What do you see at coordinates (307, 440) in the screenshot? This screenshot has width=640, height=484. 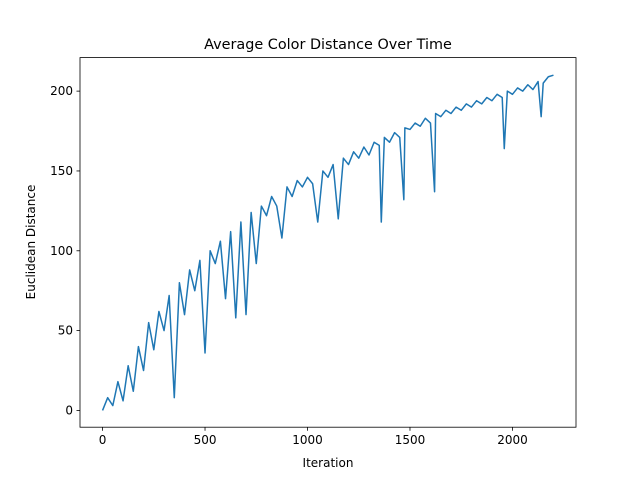 I see `x-tick-label: 1000` at bounding box center [307, 440].